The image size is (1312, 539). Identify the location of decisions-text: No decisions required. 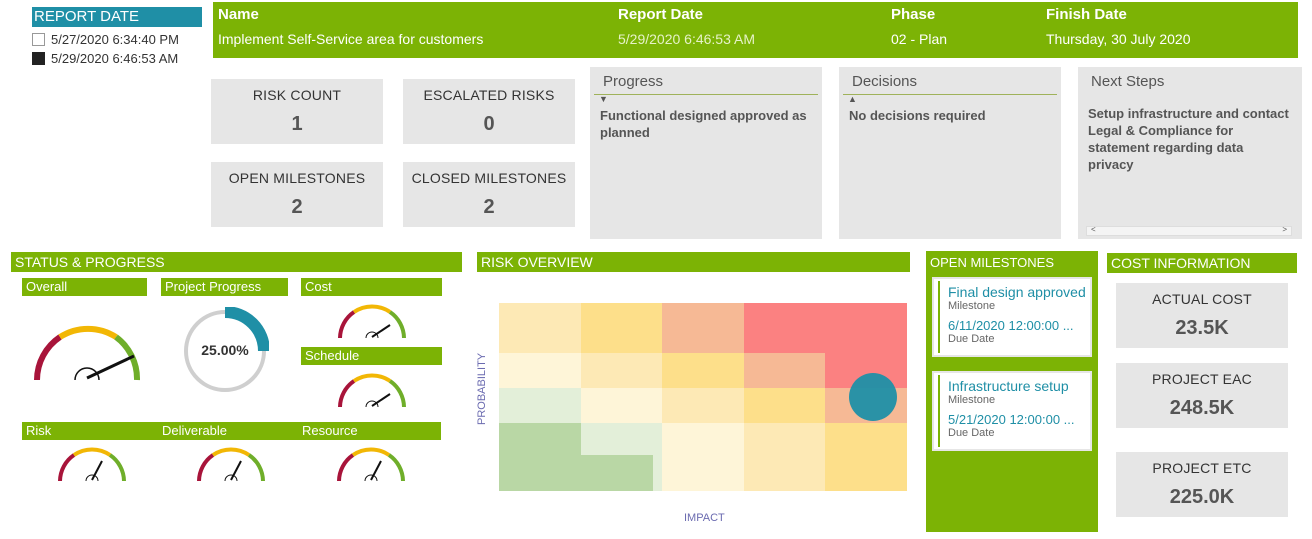
(917, 115).